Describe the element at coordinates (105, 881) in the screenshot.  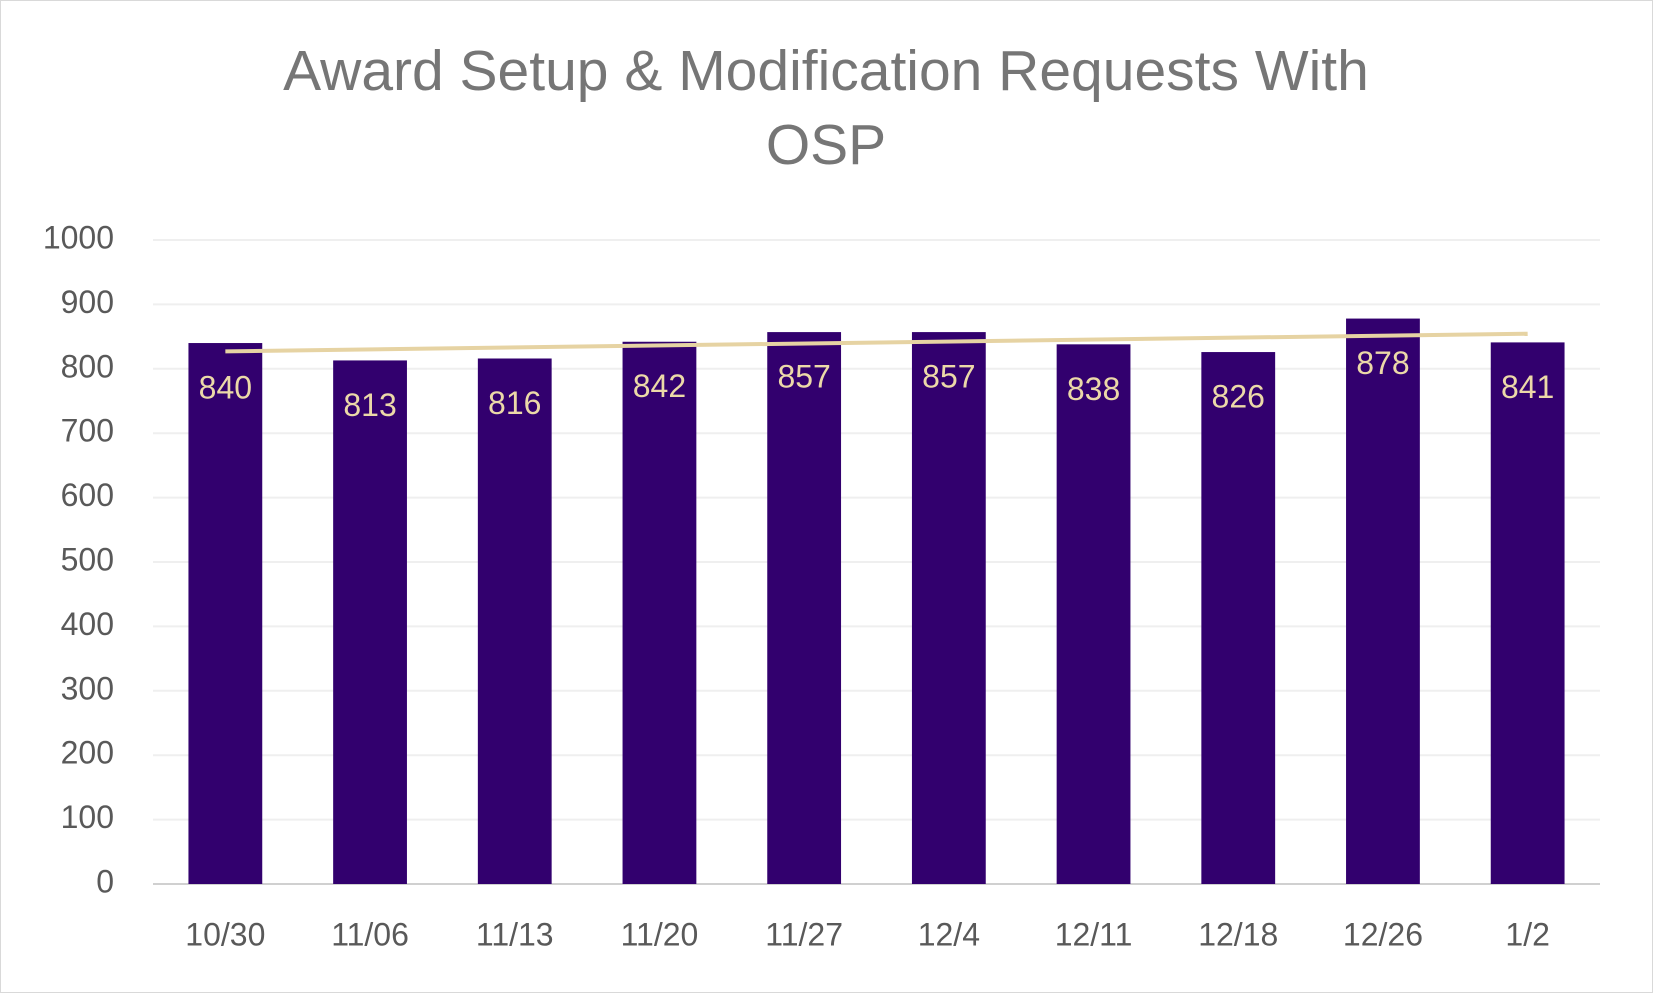
I see `y-tick-label: 0` at that location.